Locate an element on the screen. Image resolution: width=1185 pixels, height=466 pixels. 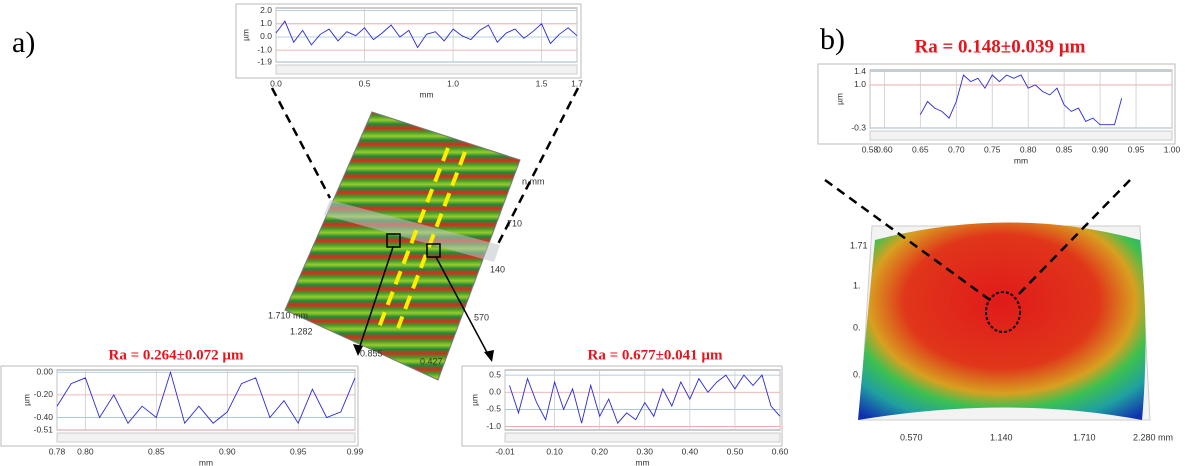
axis-label: 1.71 is located at coordinates (859, 245).